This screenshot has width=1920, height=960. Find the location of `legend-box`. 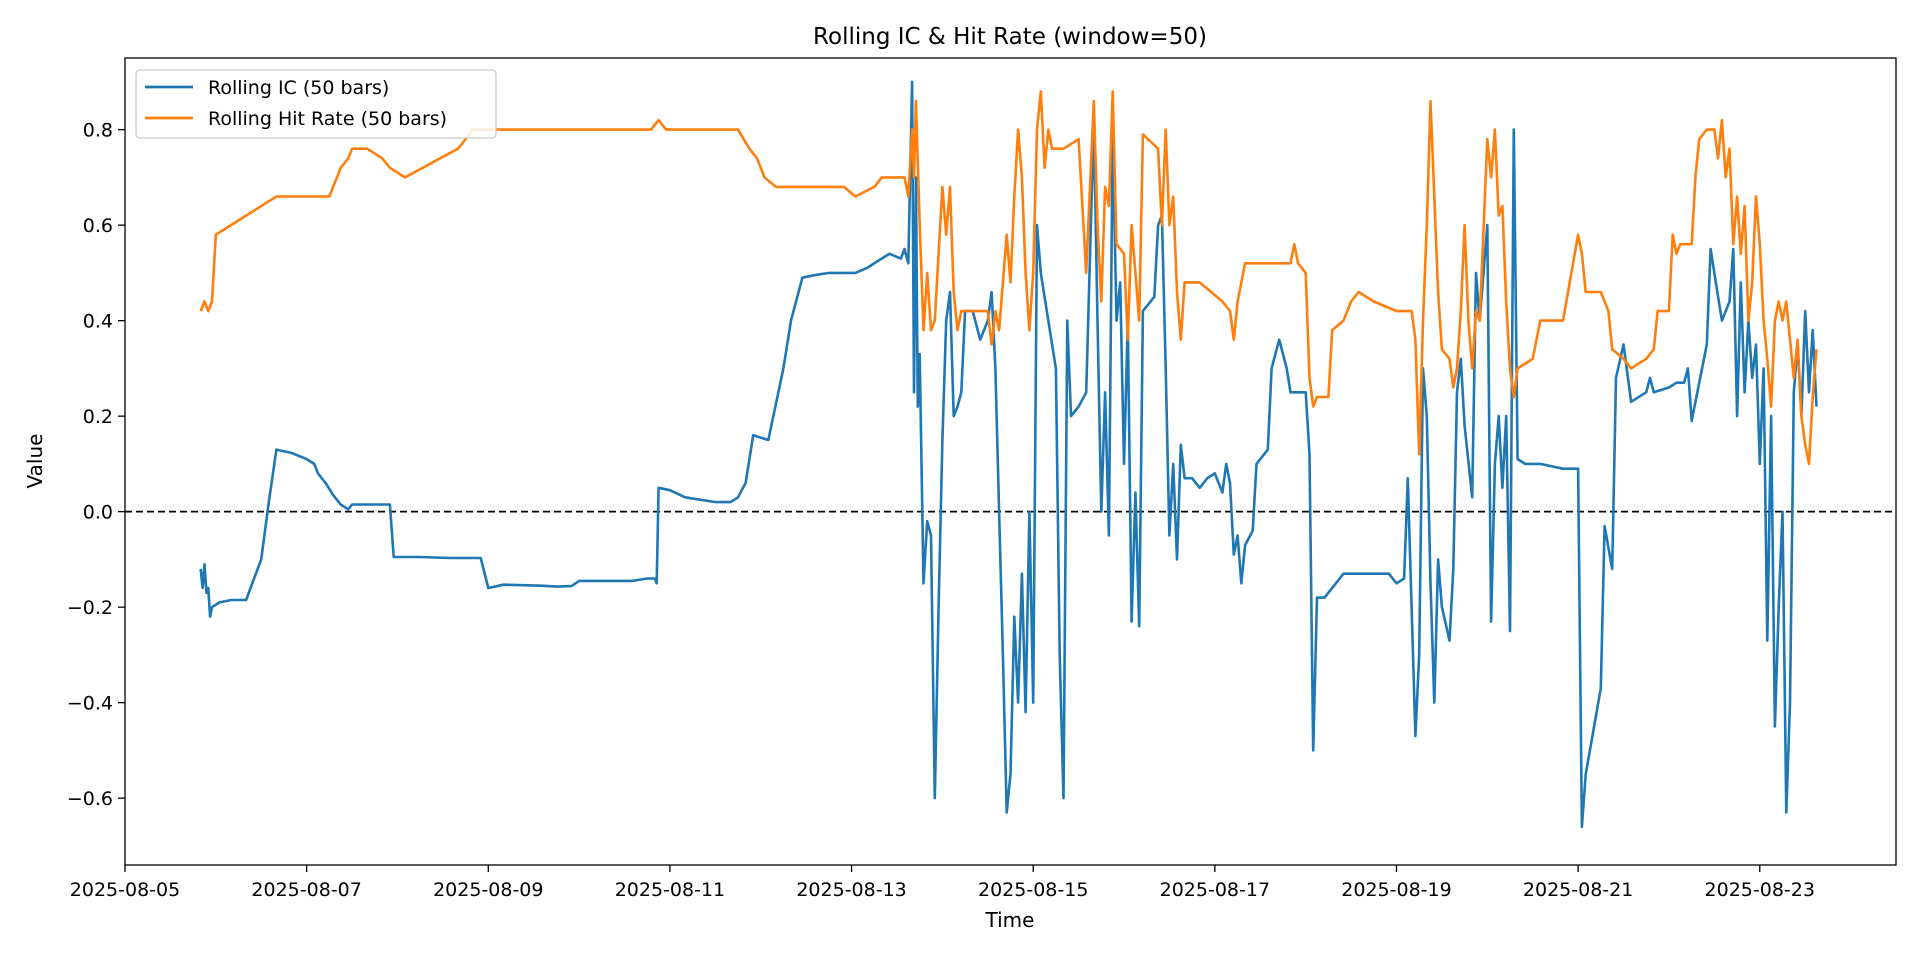

legend-box is located at coordinates (316, 104).